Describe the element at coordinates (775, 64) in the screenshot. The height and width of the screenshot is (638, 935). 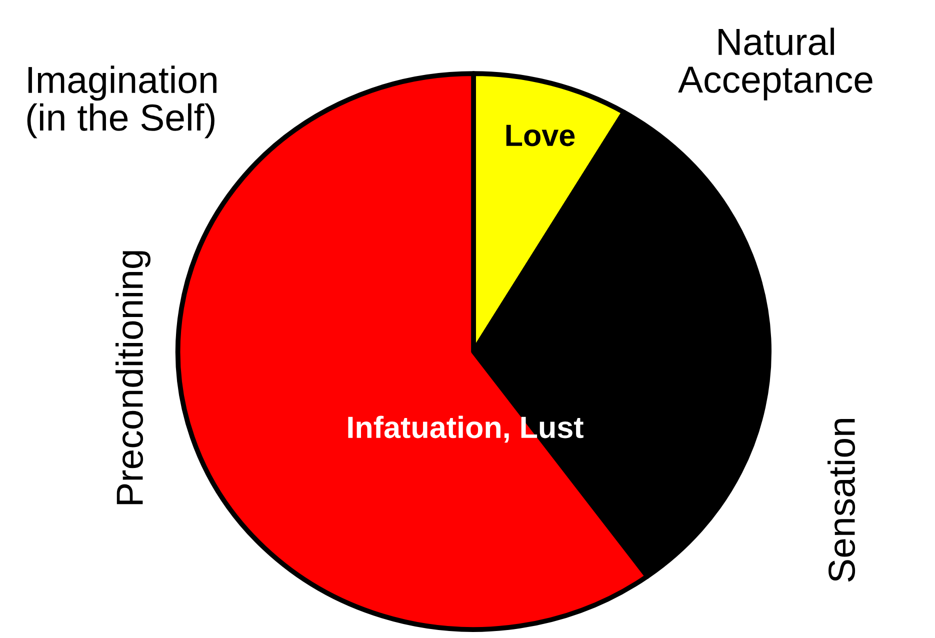
I see `text: Natural Acceptance` at that location.